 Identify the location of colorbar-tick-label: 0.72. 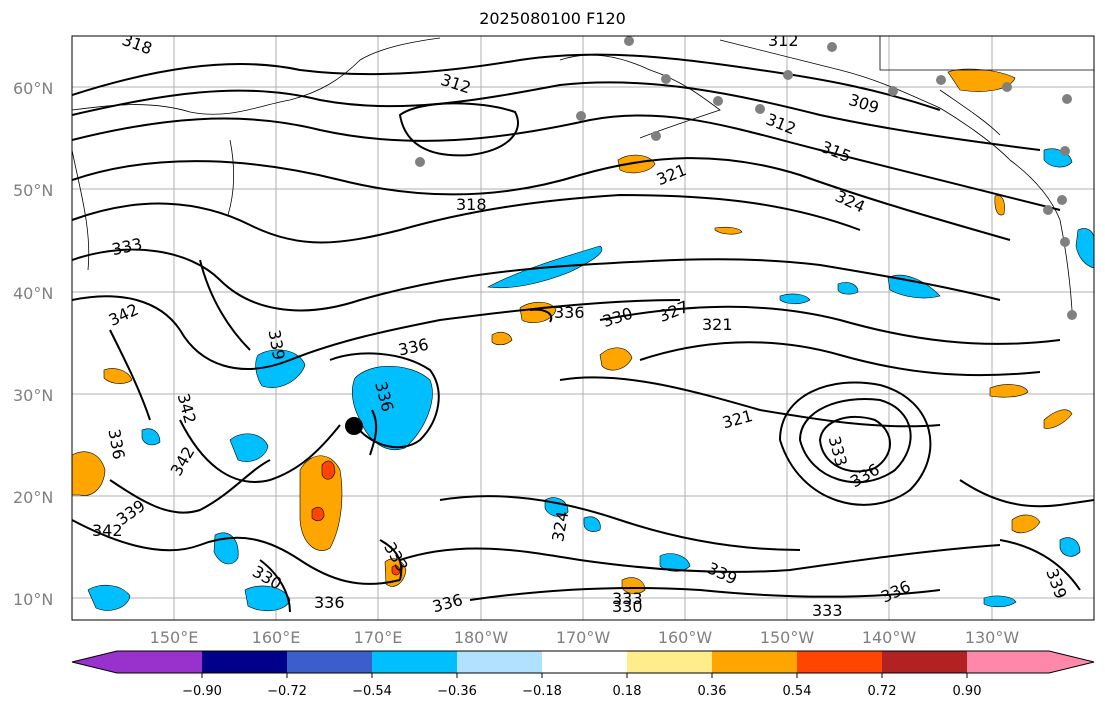
(882, 691).